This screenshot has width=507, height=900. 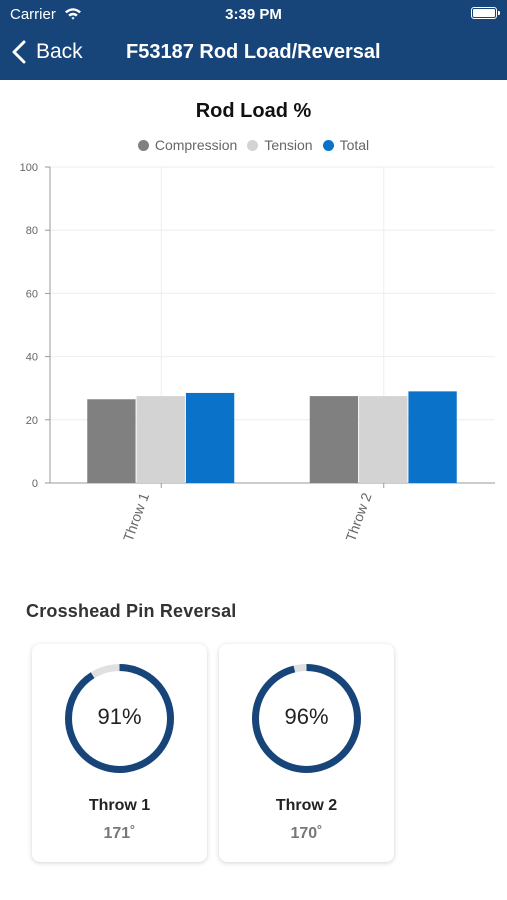 I want to click on legend-item-total: Total, so click(x=346, y=145).